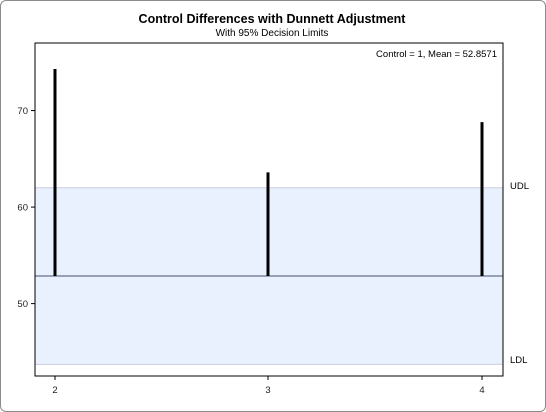 This screenshot has width=546, height=412. What do you see at coordinates (518, 360) in the screenshot?
I see `ldl-label: LDL` at bounding box center [518, 360].